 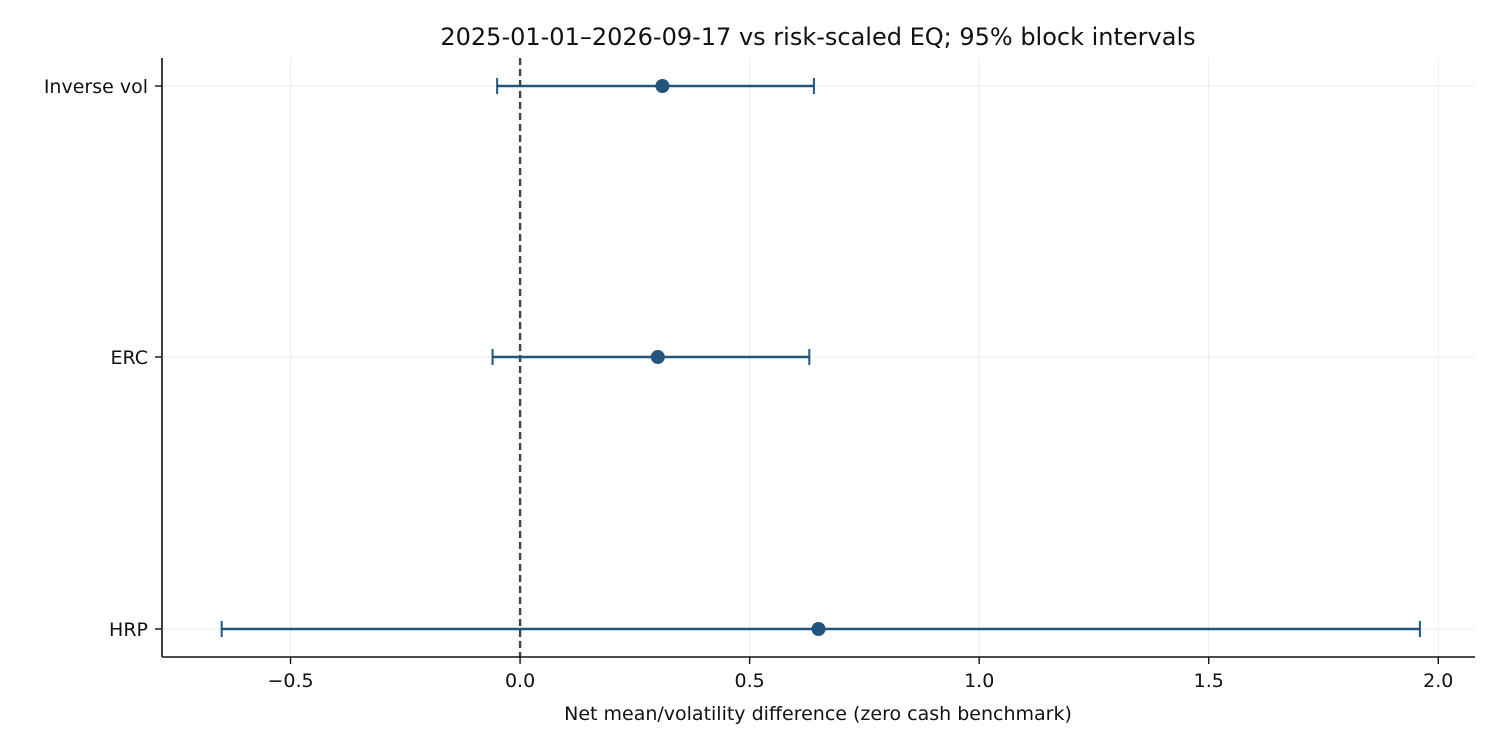 I want to click on x-tick-label: 0.0, so click(x=520, y=681).